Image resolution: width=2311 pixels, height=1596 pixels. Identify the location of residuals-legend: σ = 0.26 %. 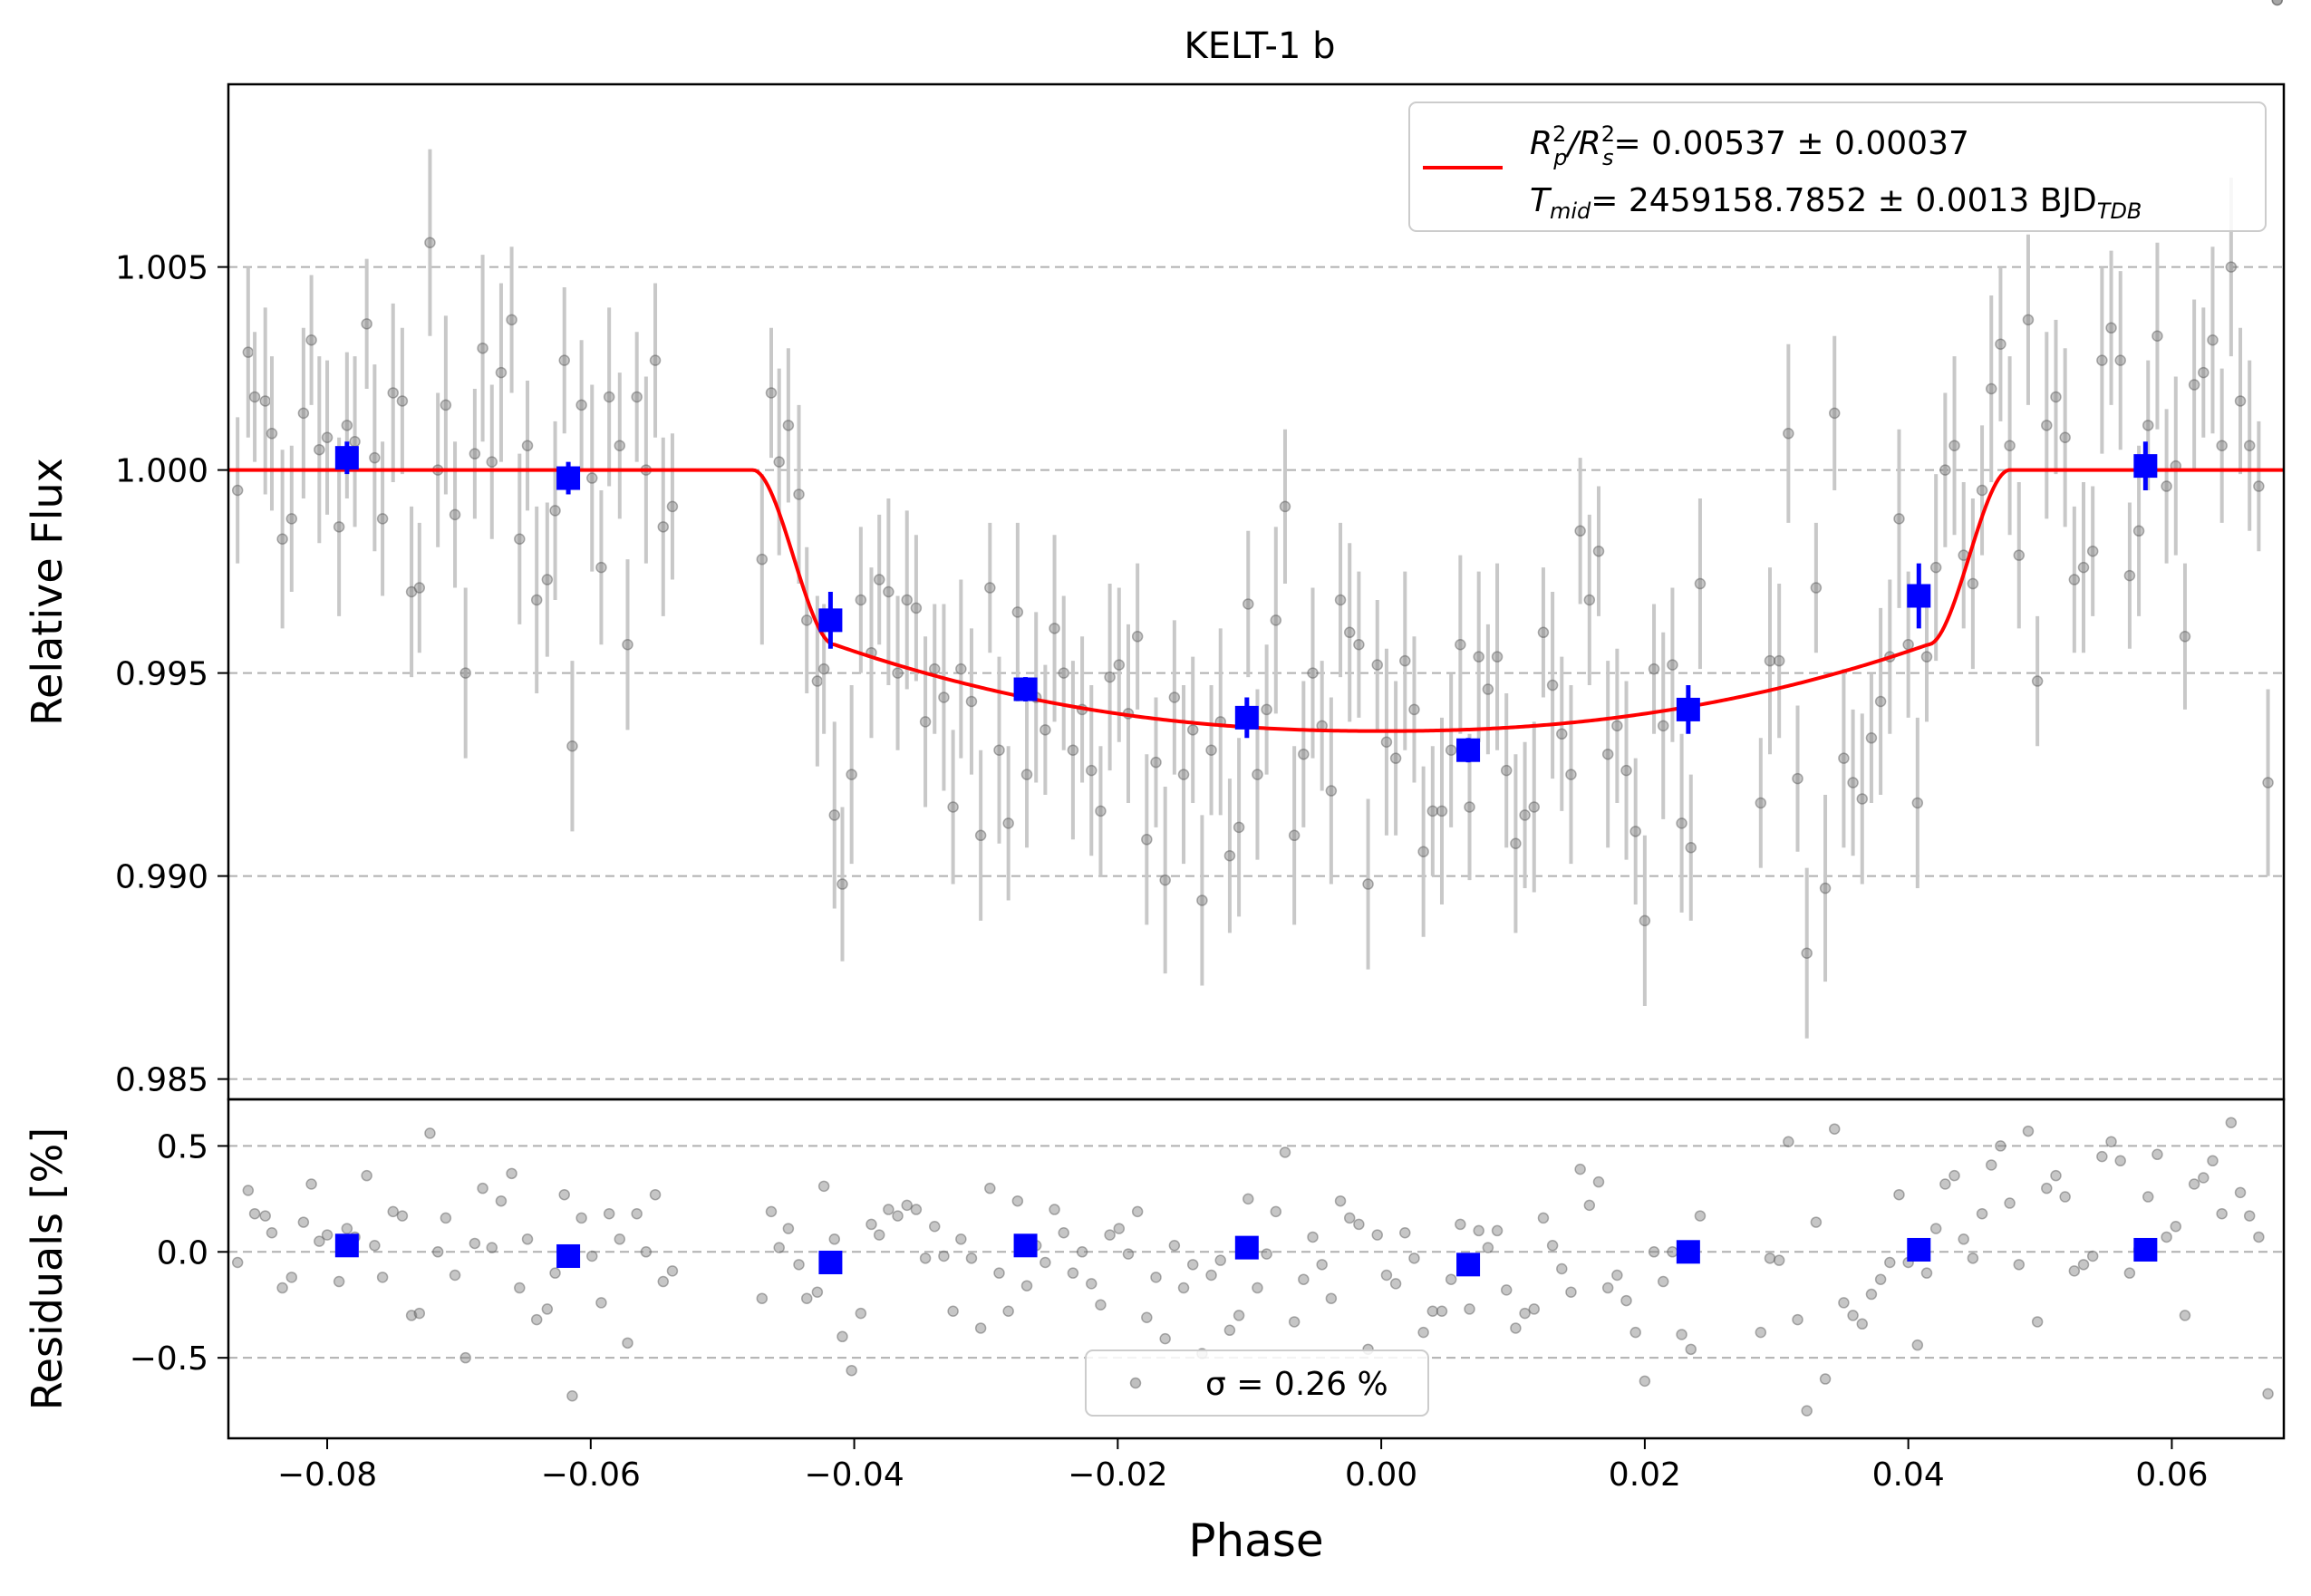
(1257, 1383).